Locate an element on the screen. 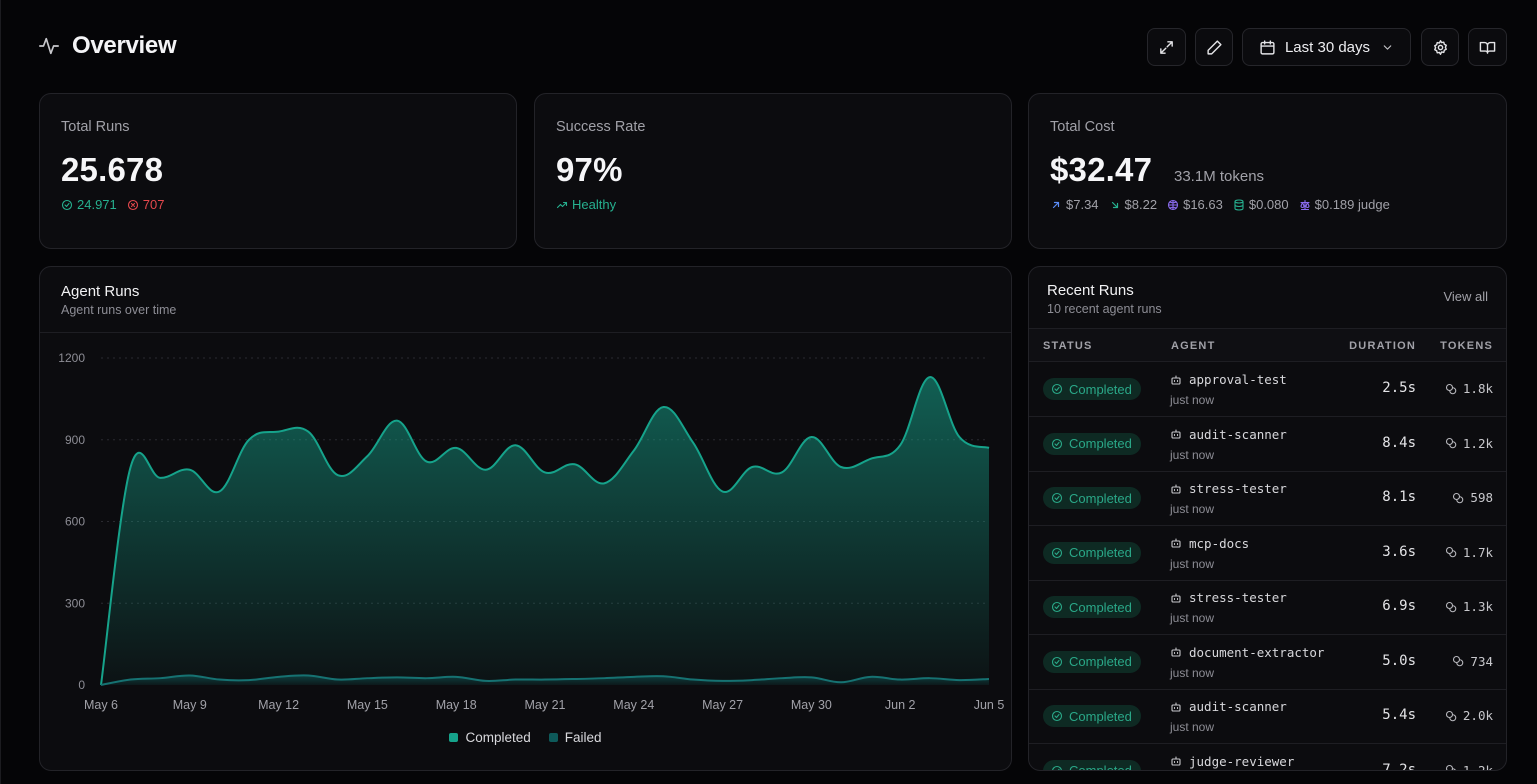 The image size is (1537, 784). scale-icon is located at coordinates (1305, 204).